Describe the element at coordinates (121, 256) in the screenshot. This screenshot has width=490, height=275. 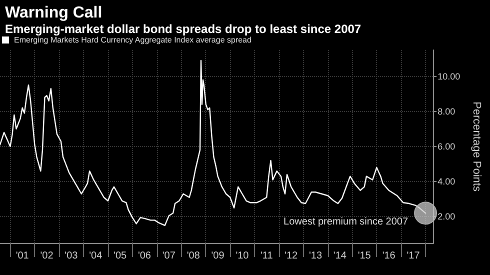
I see `x-tick-label: '05` at that location.